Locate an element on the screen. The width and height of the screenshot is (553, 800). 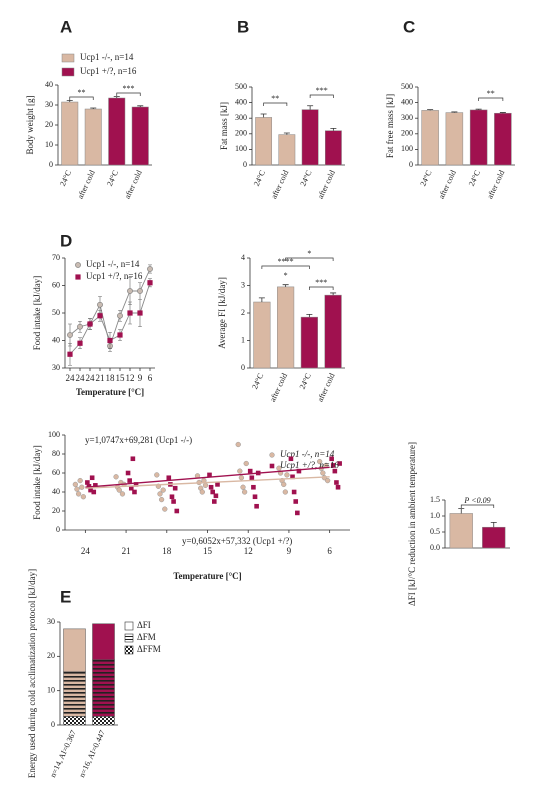
y-tick-label: 1.5 is located at coordinates (435, 499).